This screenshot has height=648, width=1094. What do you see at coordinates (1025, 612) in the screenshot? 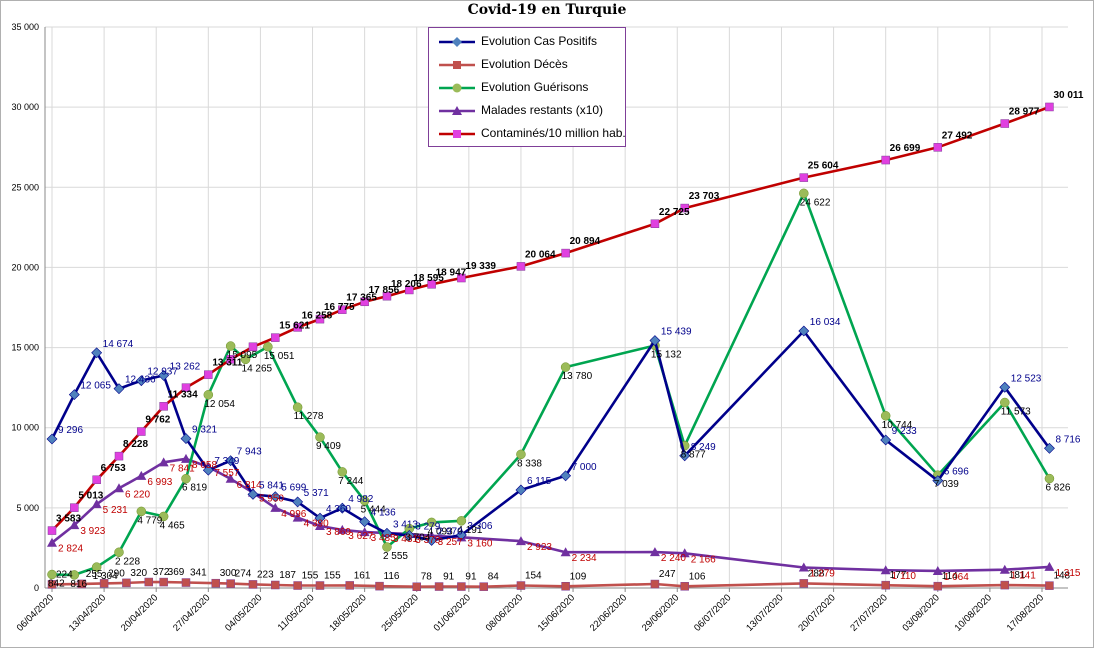
I see `x-tick-label: 17/08/2020` at bounding box center [1025, 612].